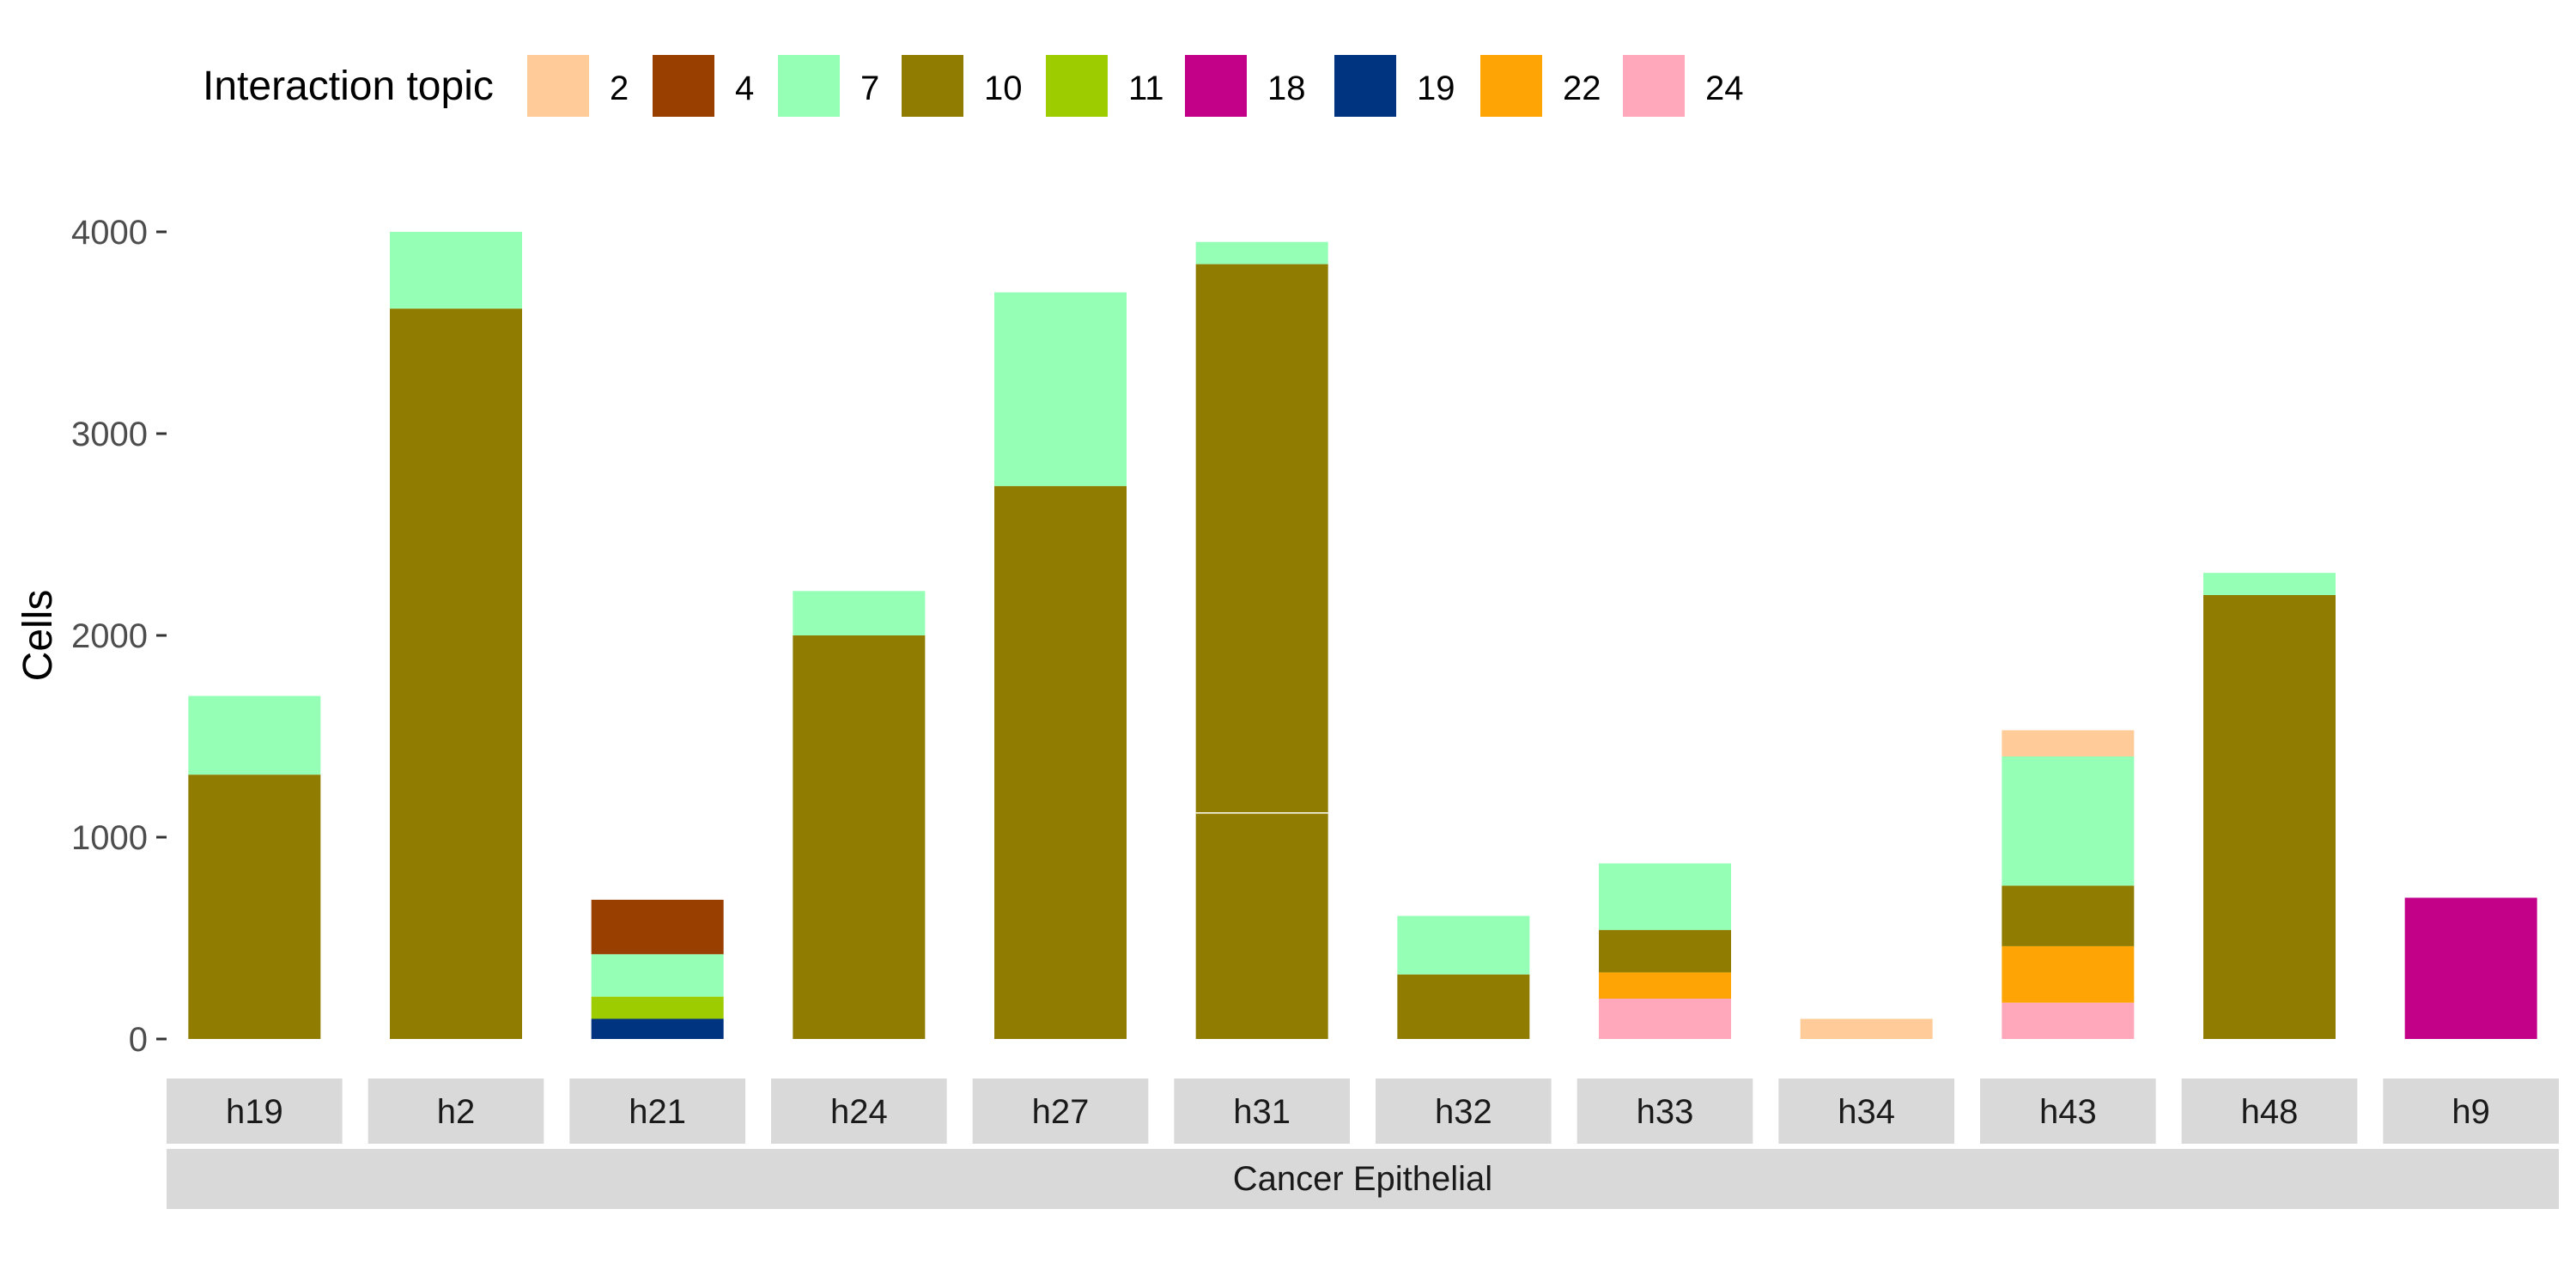 This screenshot has height=1288, width=2576. I want to click on legend-label-22: 22, so click(1582, 88).